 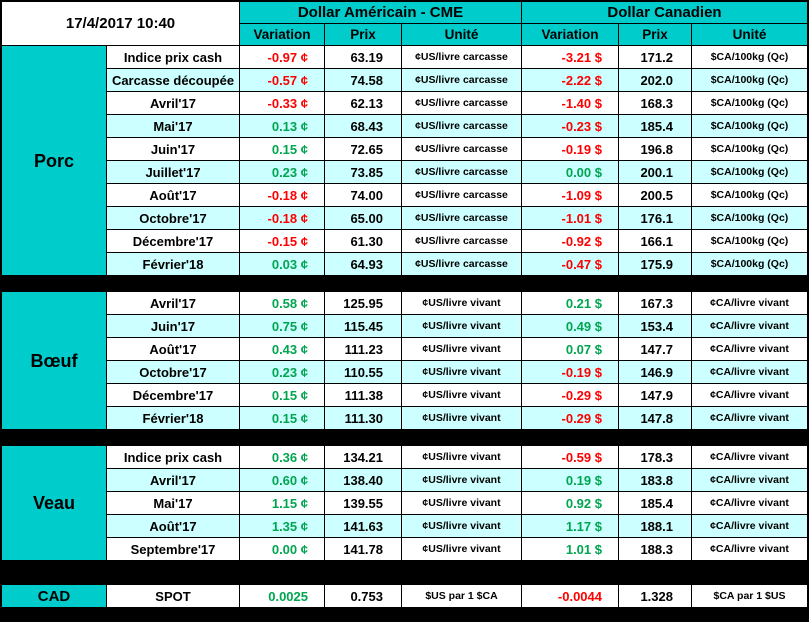 I want to click on ca-variation-value: -1.01 $, so click(x=570, y=218).